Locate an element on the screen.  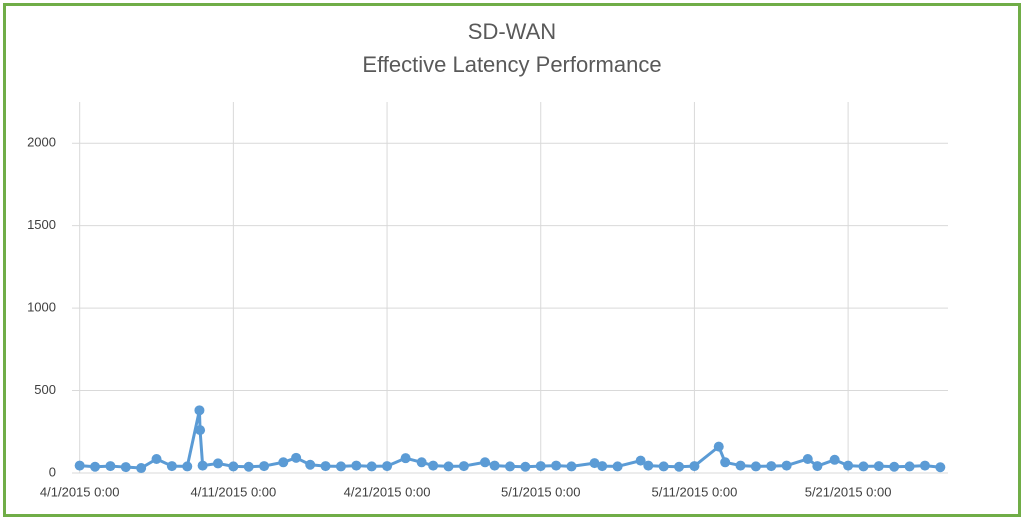
y-tick-label: 1000 is located at coordinates (41, 307).